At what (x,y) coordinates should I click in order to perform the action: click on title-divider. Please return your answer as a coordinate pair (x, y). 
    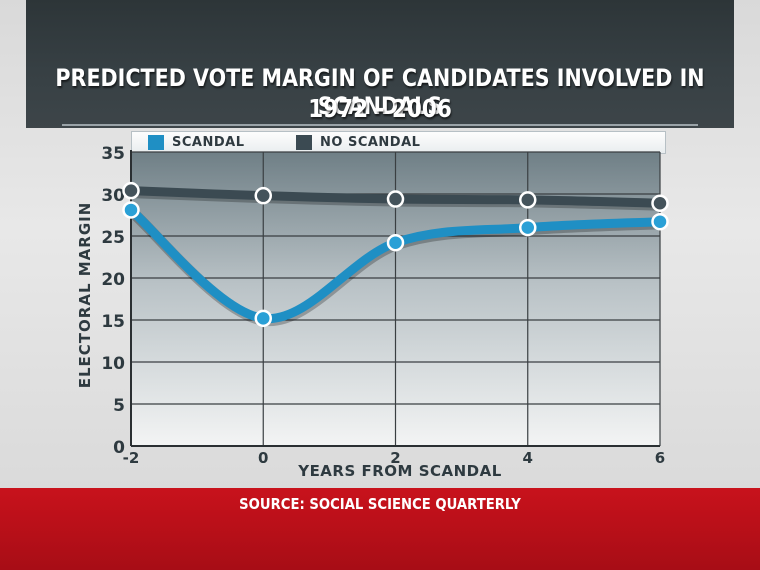
    Looking at the image, I should click on (380, 125).